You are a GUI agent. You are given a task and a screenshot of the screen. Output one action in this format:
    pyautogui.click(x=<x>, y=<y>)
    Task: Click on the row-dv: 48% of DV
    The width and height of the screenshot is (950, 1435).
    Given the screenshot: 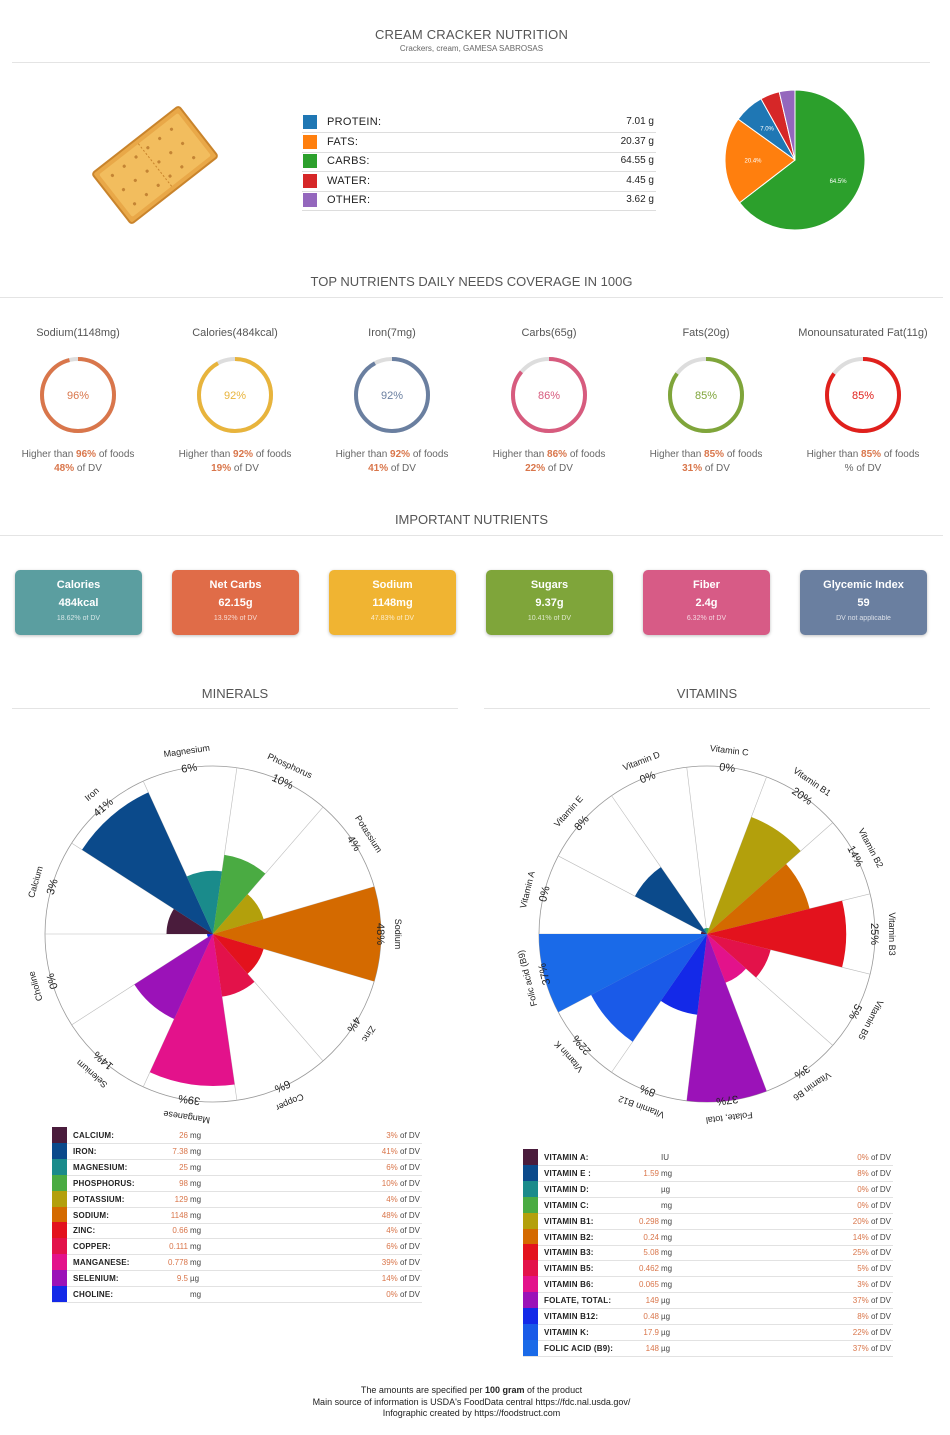 What is the action you would take?
    pyautogui.click(x=401, y=1215)
    